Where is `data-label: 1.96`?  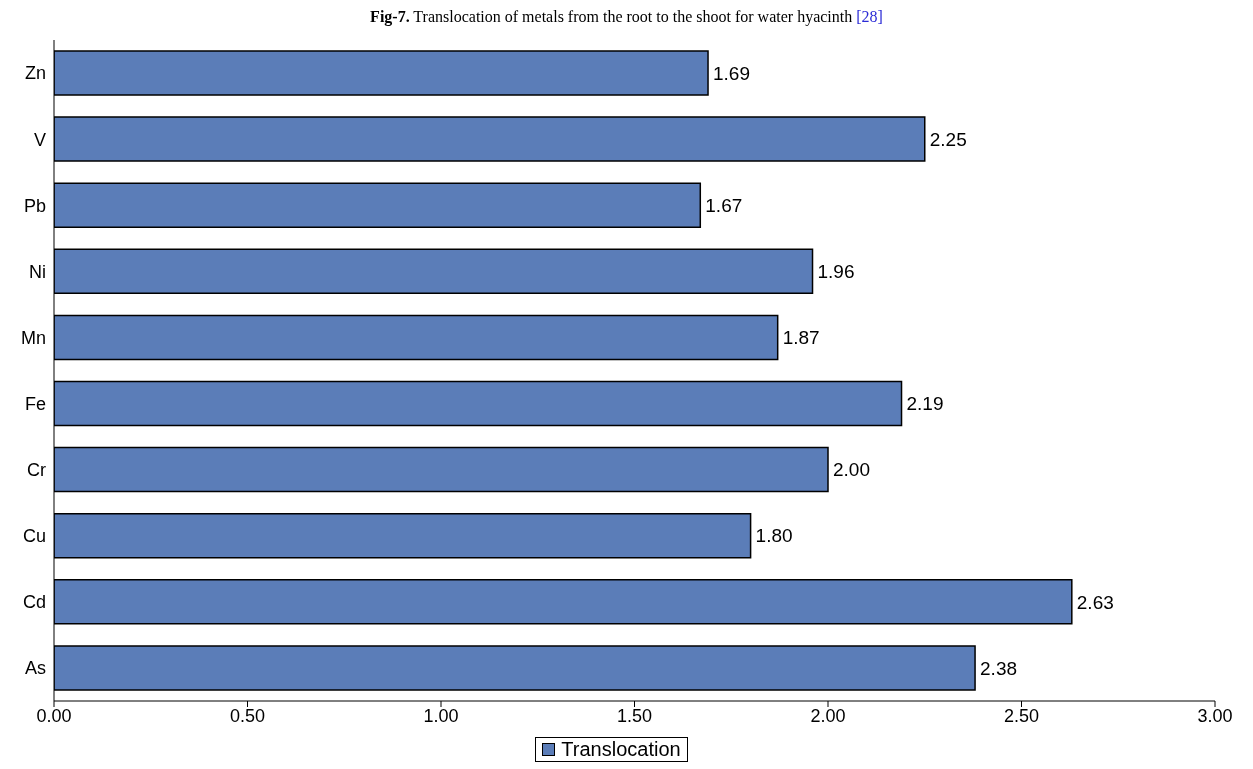
data-label: 1.96 is located at coordinates (836, 272).